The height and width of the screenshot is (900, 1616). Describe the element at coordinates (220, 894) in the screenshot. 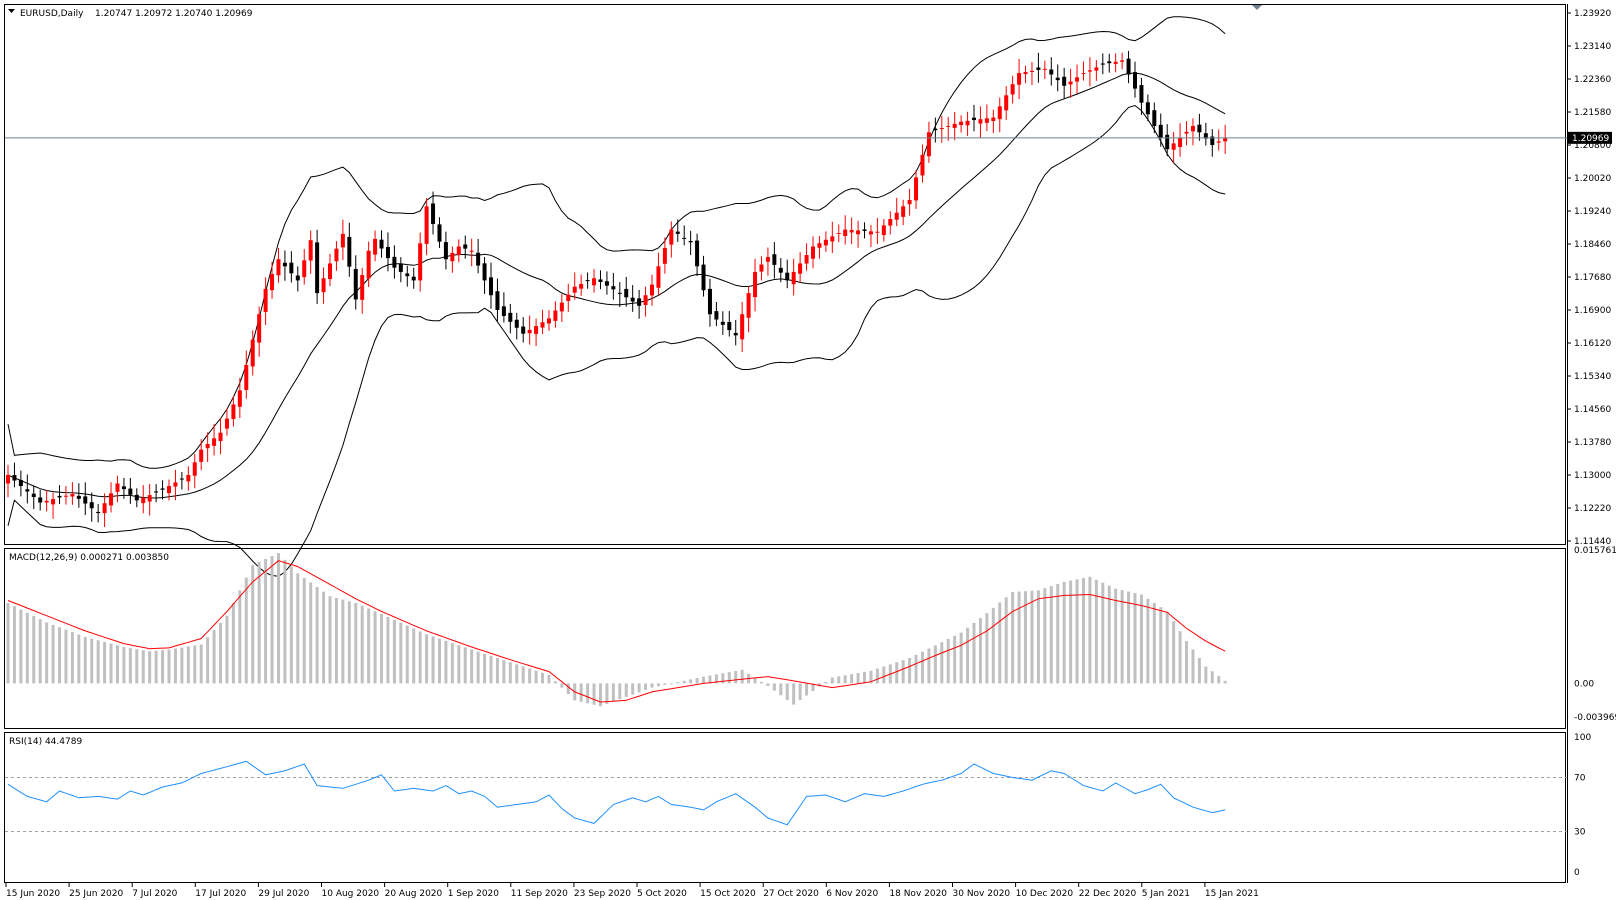

I see `time-axis-label: 17 Jul 2020` at that location.